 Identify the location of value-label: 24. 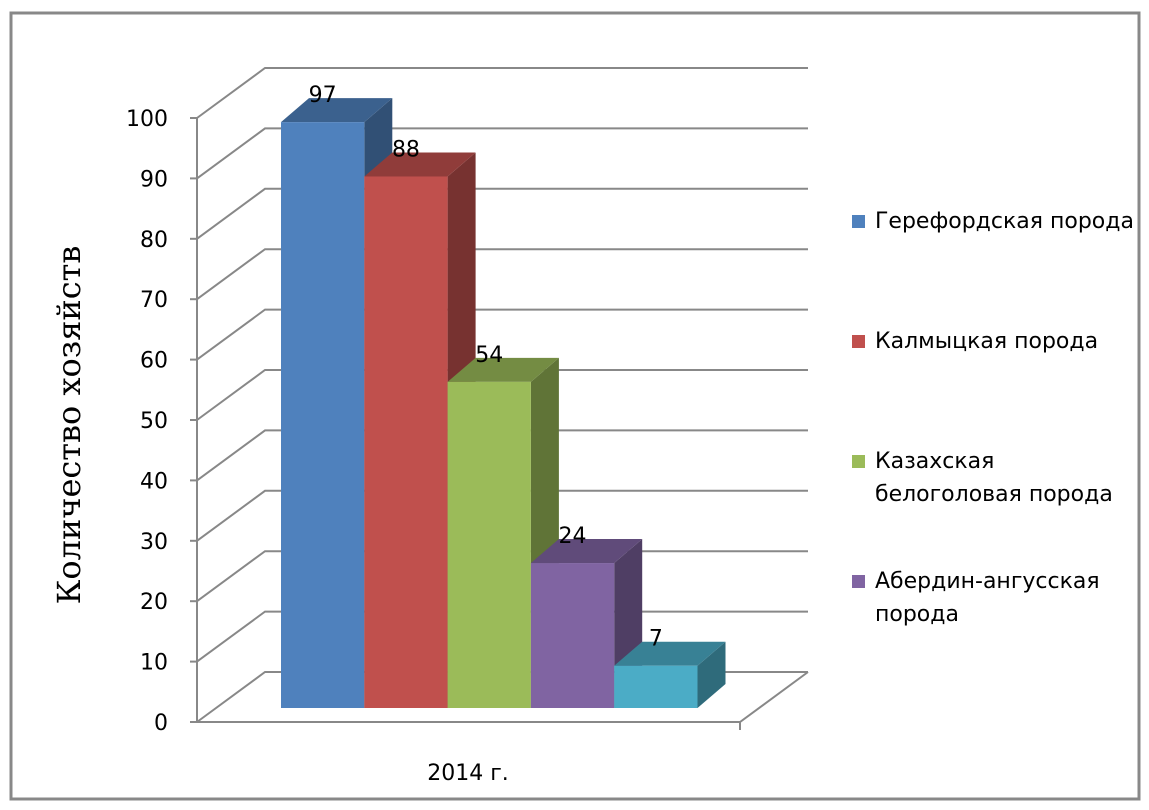
(573, 536).